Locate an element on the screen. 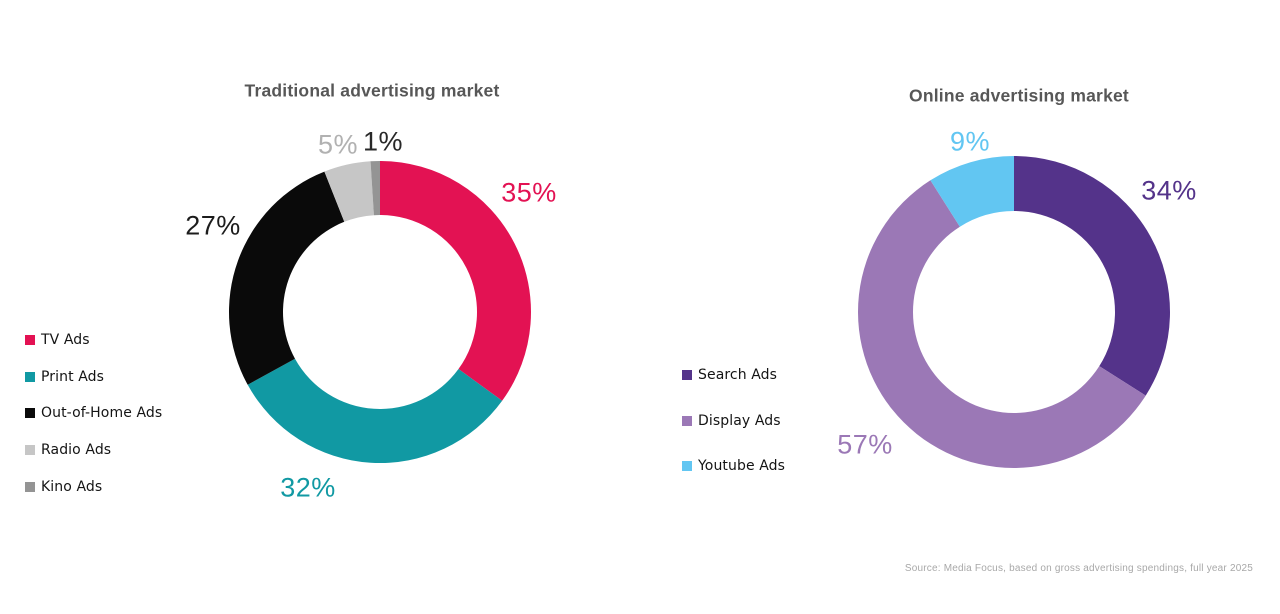  legend-item-out-of-home-ads: Out-of-Home Ads is located at coordinates (93, 413).